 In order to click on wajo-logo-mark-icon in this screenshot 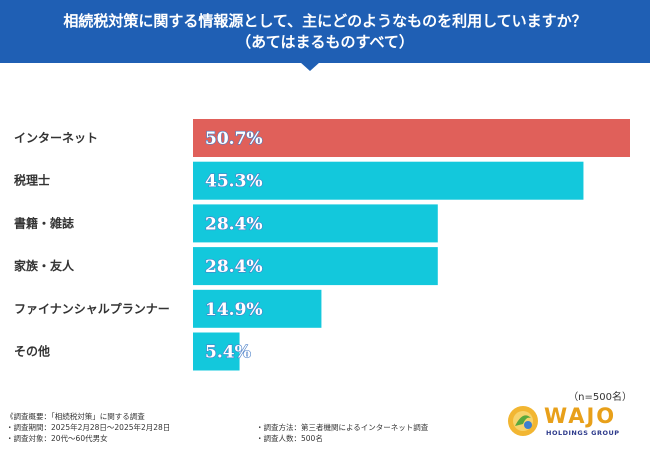, I will do `click(523, 421)`.